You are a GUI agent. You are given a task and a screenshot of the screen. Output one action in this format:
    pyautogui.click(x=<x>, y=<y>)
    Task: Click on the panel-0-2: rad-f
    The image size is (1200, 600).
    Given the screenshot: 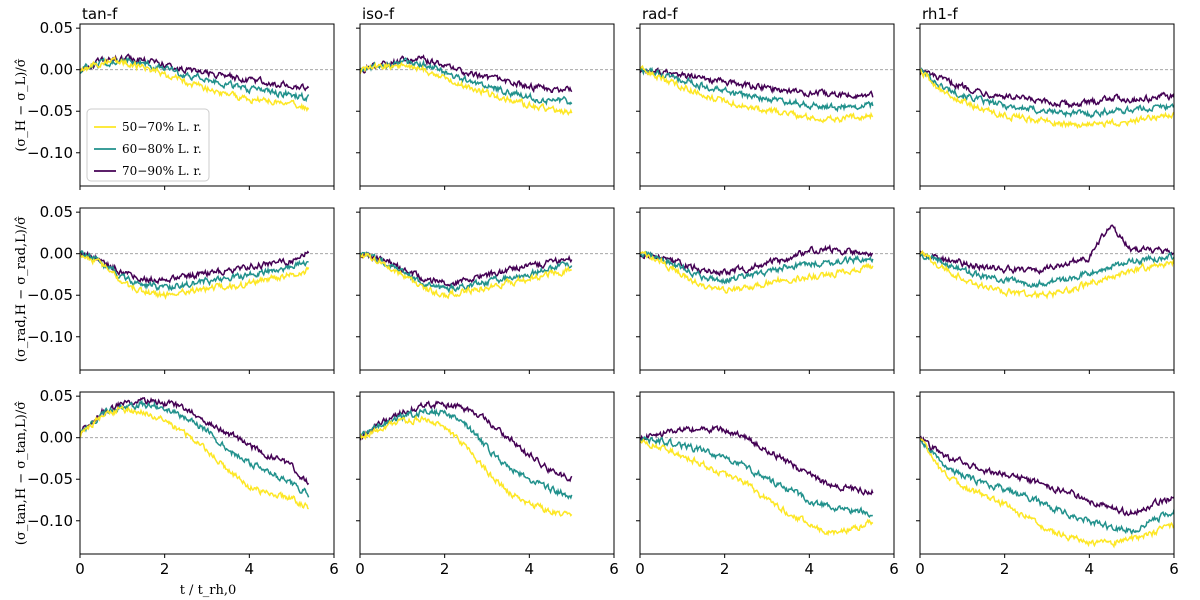 What is the action you would take?
    pyautogui.click(x=765, y=97)
    